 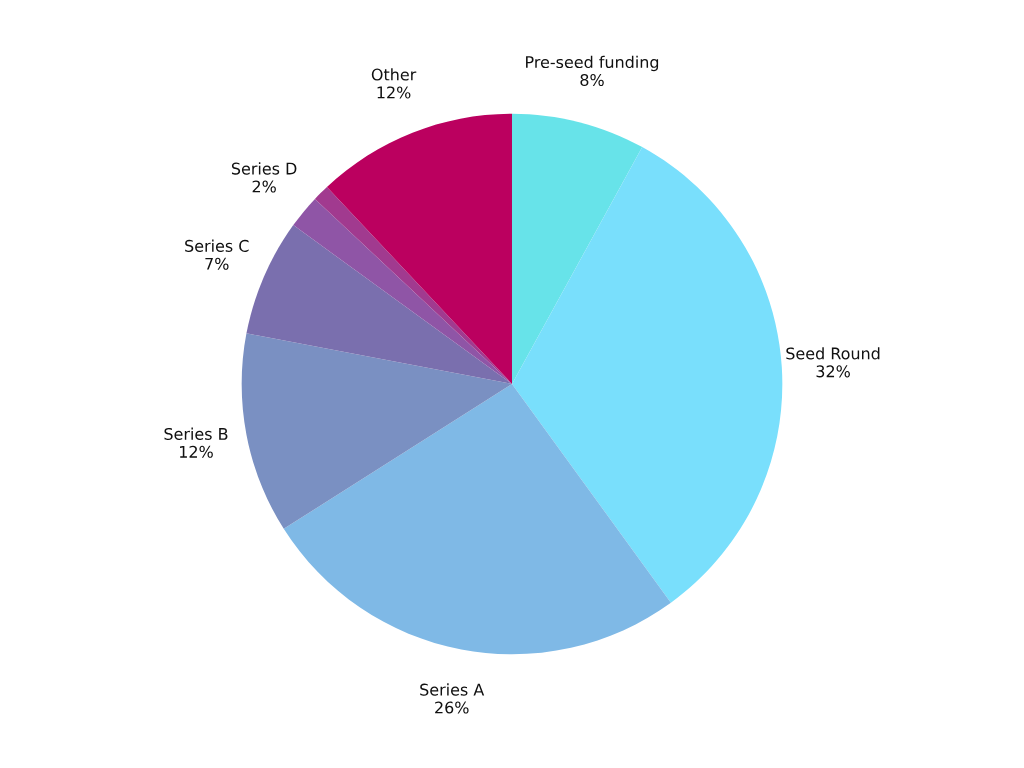 I want to click on slice-label: Series C, so click(x=217, y=245).